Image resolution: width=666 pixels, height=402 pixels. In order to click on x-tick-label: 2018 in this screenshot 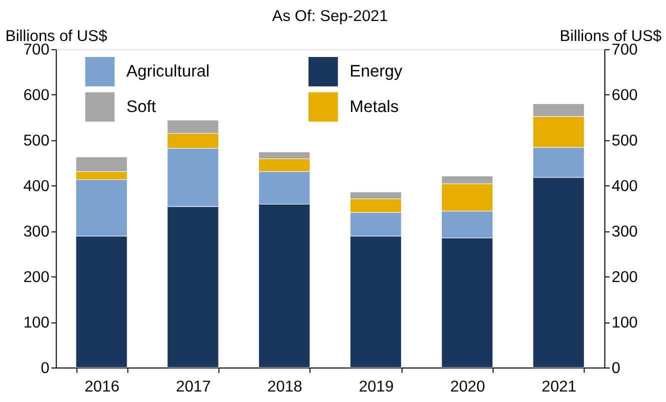, I will do `click(285, 387)`.